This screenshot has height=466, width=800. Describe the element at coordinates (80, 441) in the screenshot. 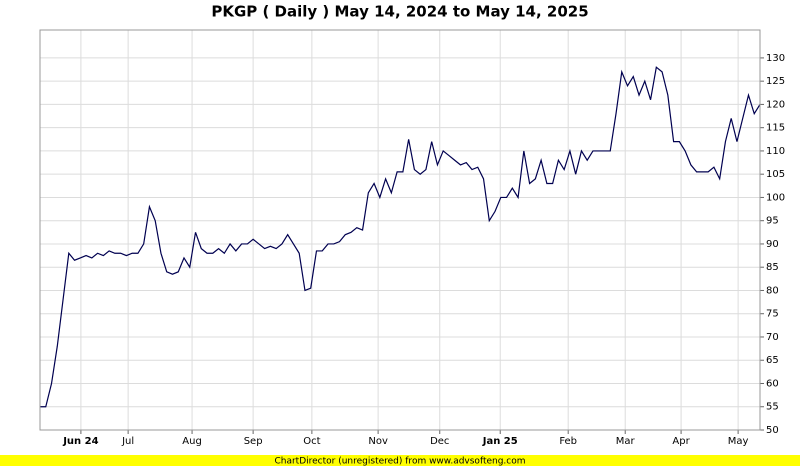

I see `x-tick-label: Jun 24` at that location.